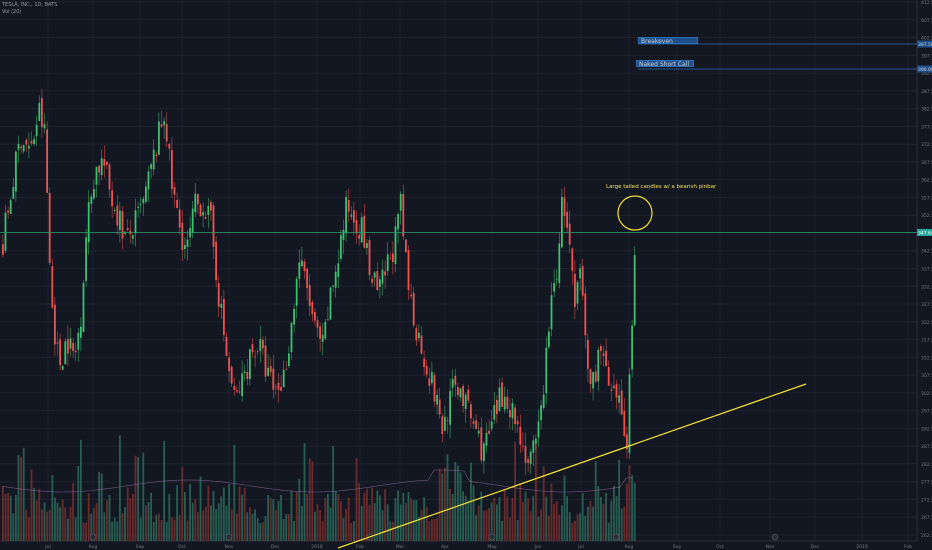 The width and height of the screenshot is (932, 550). Describe the element at coordinates (926, 39) in the screenshot. I see `y-tick-label: 402.50` at that location.